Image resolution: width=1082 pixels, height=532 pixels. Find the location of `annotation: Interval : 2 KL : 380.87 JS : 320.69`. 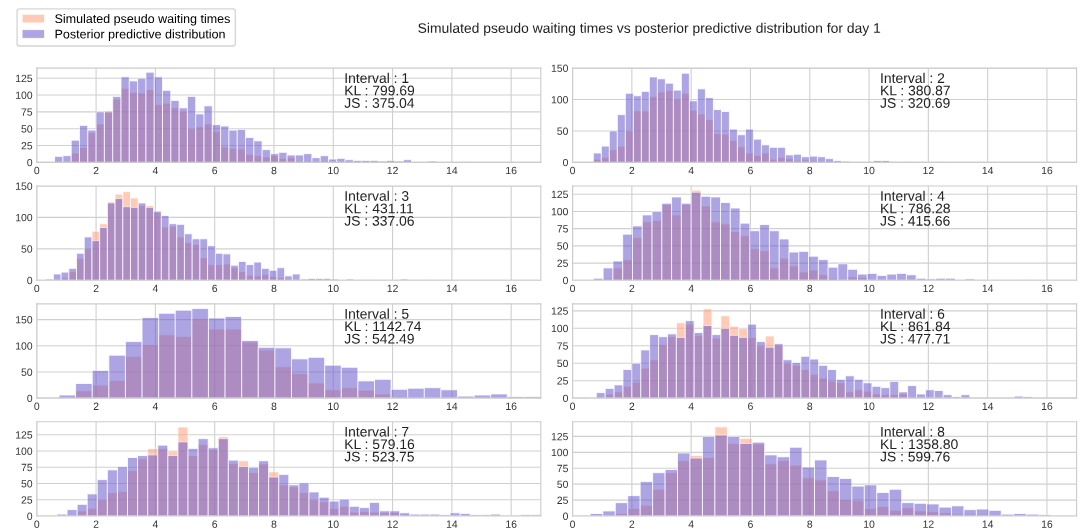

annotation: Interval : 2 KL : 380.87 JS : 320.69 is located at coordinates (915, 90).